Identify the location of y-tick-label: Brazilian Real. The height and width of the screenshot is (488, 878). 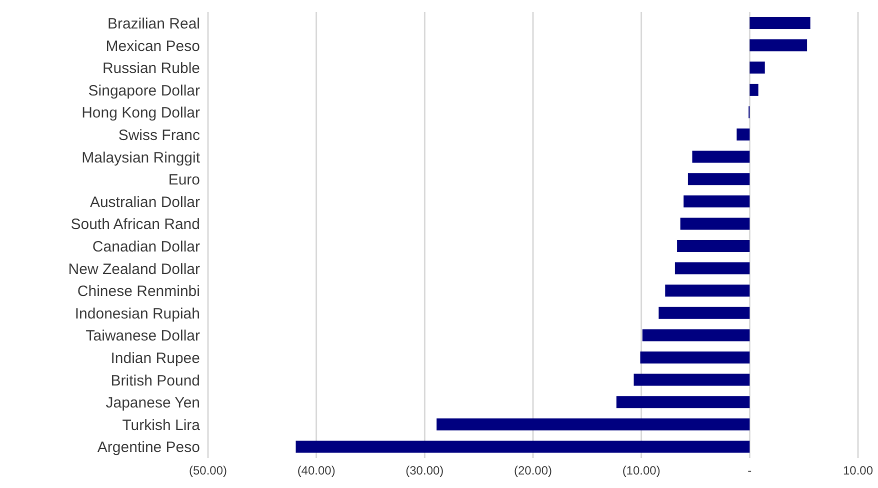
(153, 23).